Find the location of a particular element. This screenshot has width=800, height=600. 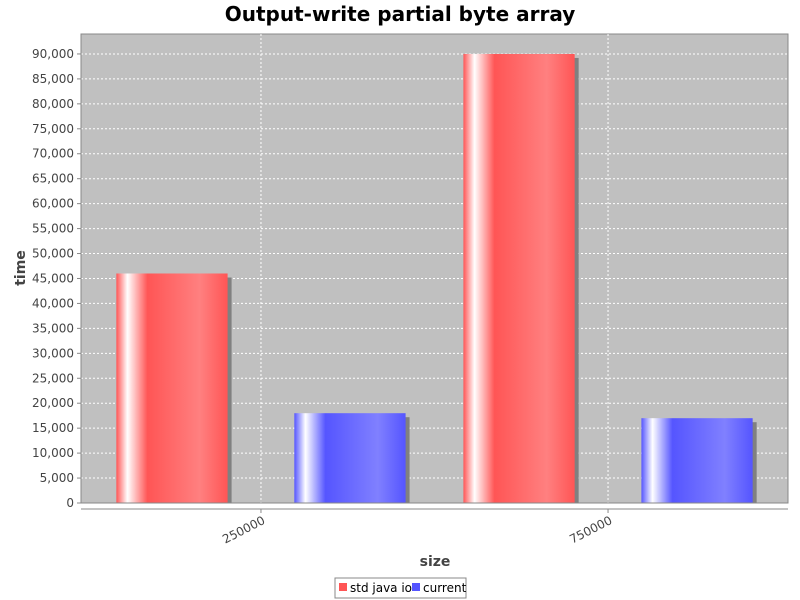

y-tick-label: 55,000 is located at coordinates (53, 229).